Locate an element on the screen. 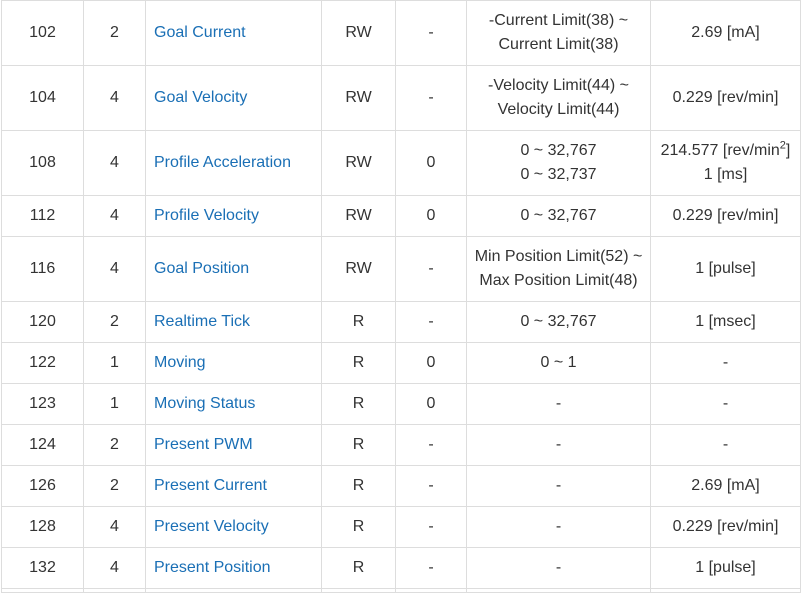 The height and width of the screenshot is (594, 803). item-link-moving: Moving is located at coordinates (180, 362).